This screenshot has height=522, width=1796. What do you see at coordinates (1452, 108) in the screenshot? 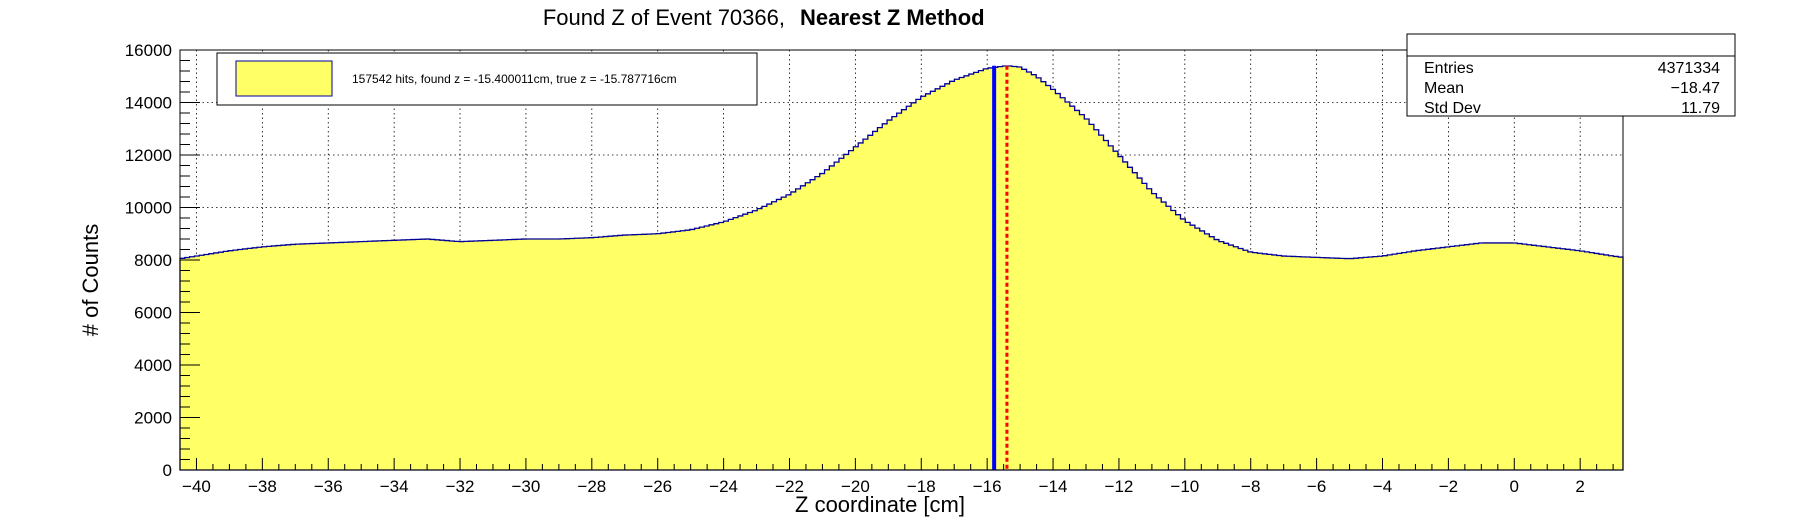
I see `stats-stddev-label: Std Dev` at bounding box center [1452, 108].